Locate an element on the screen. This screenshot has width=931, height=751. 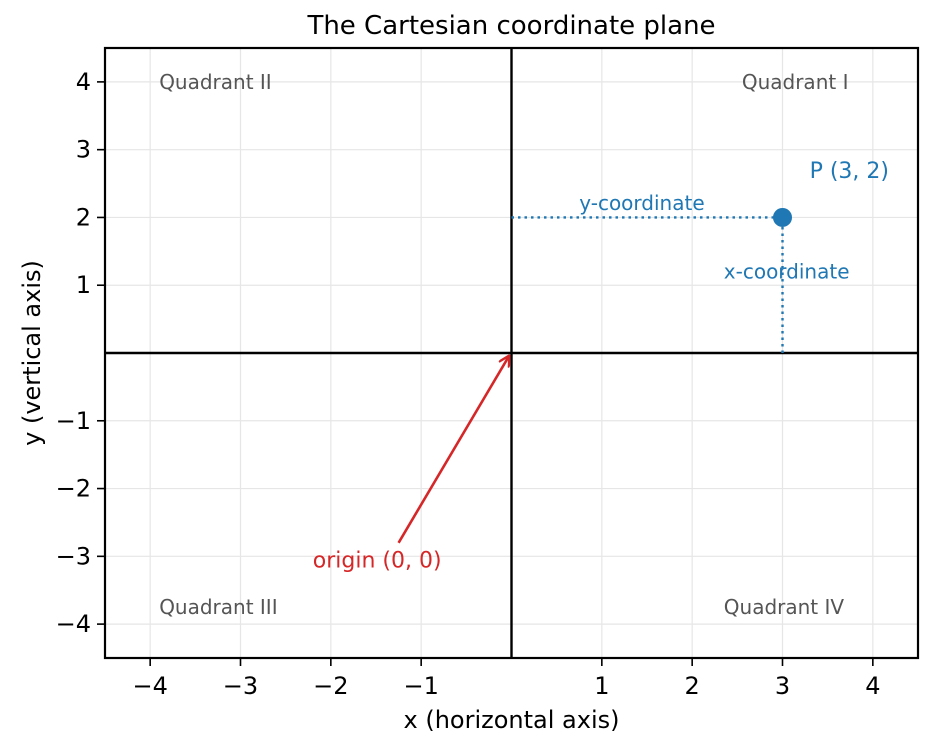
x-coordinate-label: x-coordinate is located at coordinates (787, 272).